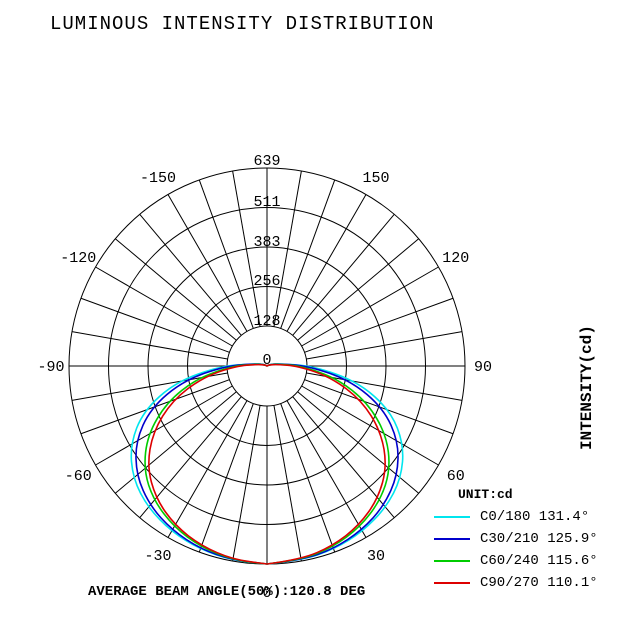 The height and width of the screenshot is (625, 630). Describe the element at coordinates (266, 321) in the screenshot. I see `radial-tick-label: 128` at that location.